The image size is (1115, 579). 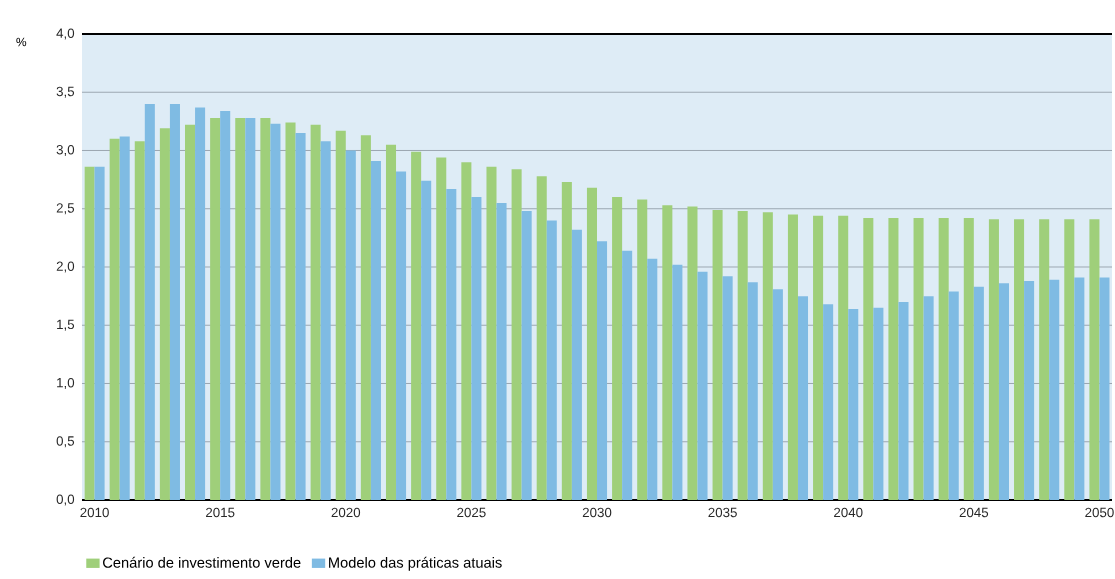 What do you see at coordinates (94, 512) in the screenshot?
I see `x-tick-label: 2010` at bounding box center [94, 512].